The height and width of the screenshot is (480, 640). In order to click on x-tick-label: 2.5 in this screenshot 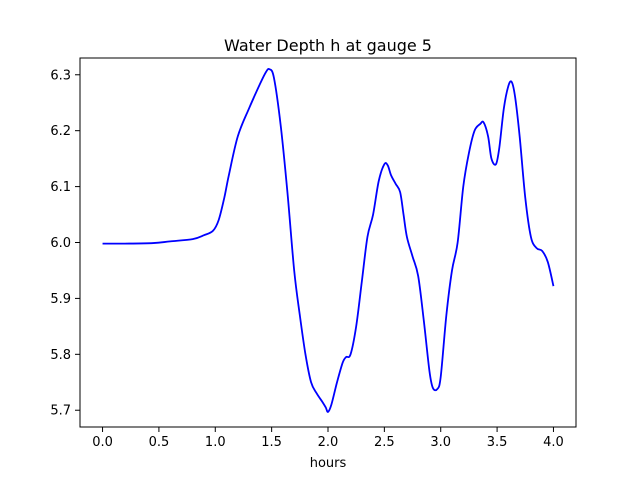, I will do `click(384, 442)`.